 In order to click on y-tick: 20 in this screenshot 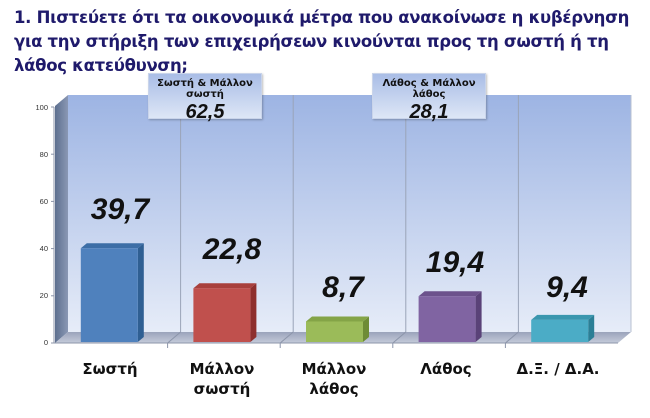, I will do `click(43, 295)`.